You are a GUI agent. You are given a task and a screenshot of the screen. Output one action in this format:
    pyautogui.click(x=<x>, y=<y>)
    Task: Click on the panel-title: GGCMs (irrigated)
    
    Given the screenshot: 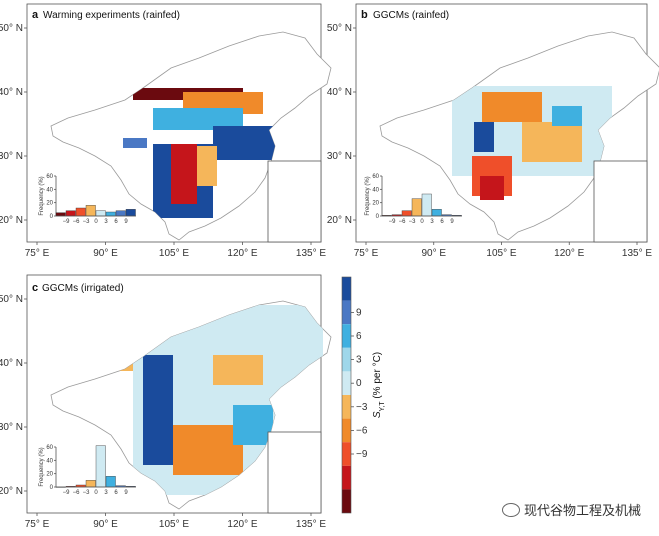 What is the action you would take?
    pyautogui.click(x=83, y=288)
    